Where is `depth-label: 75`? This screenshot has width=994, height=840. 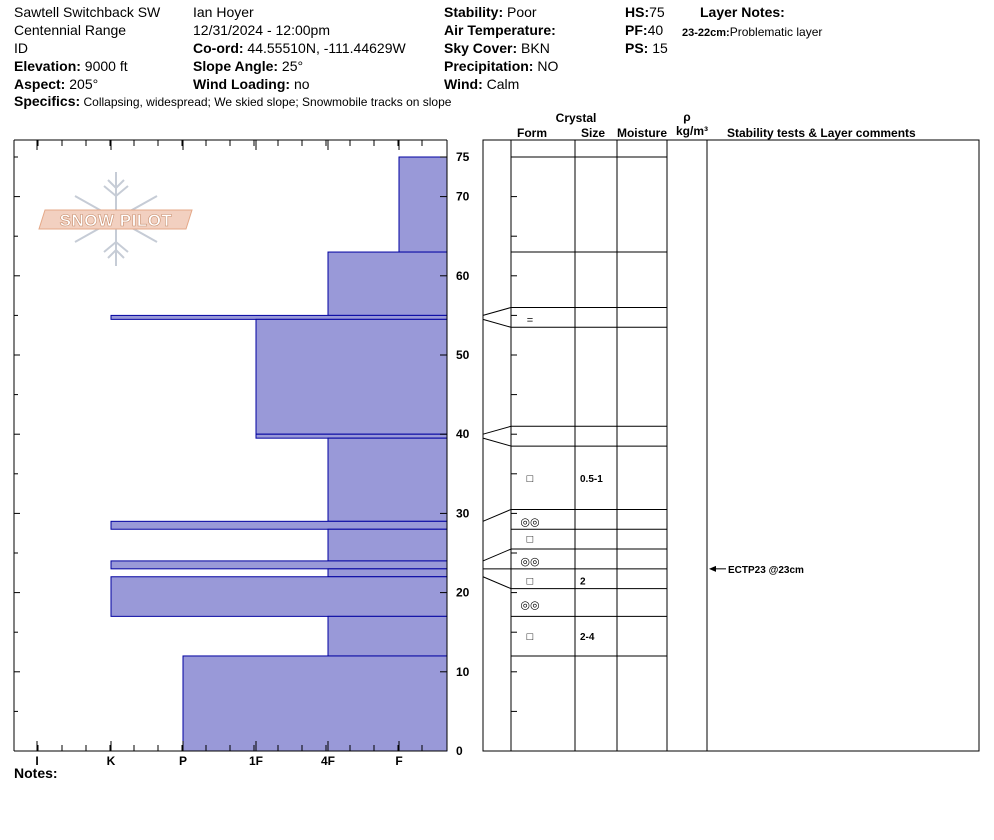
depth-label: 75 is located at coordinates (463, 157).